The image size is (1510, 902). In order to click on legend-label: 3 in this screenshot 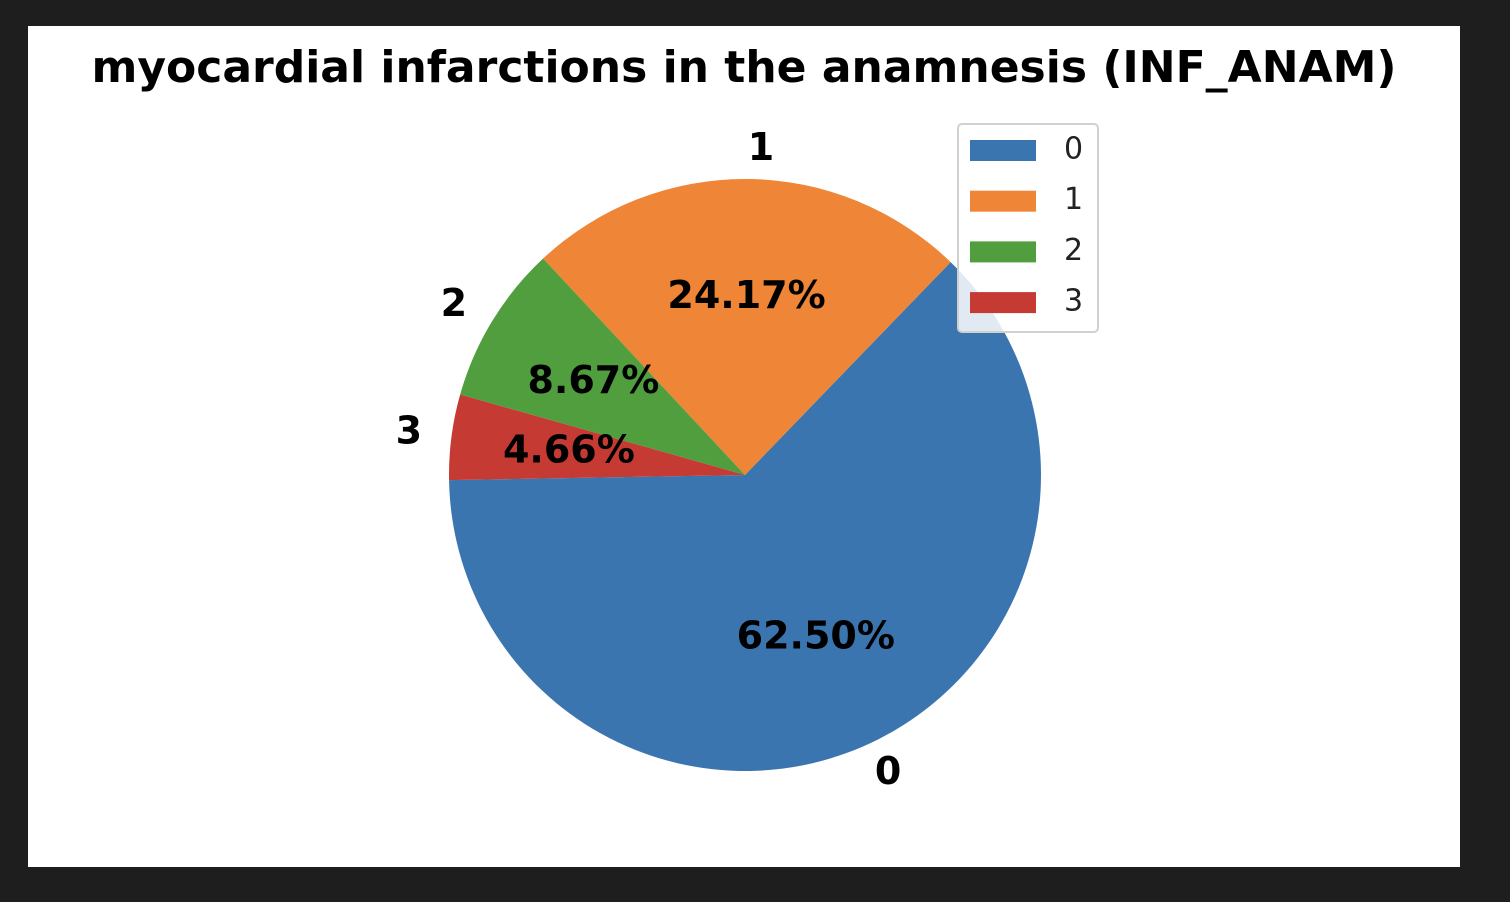, I will do `click(1073, 301)`.